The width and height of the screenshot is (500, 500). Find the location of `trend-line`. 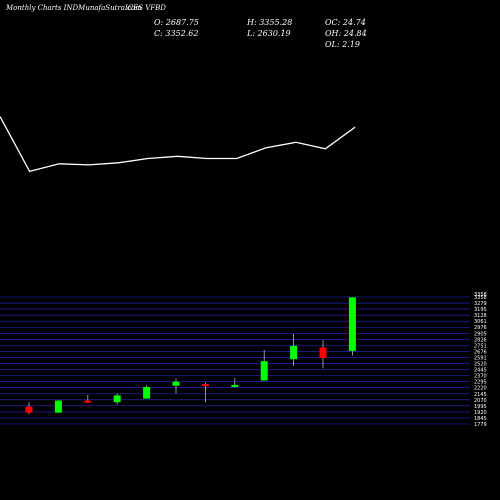

trend-line is located at coordinates (178, 144).